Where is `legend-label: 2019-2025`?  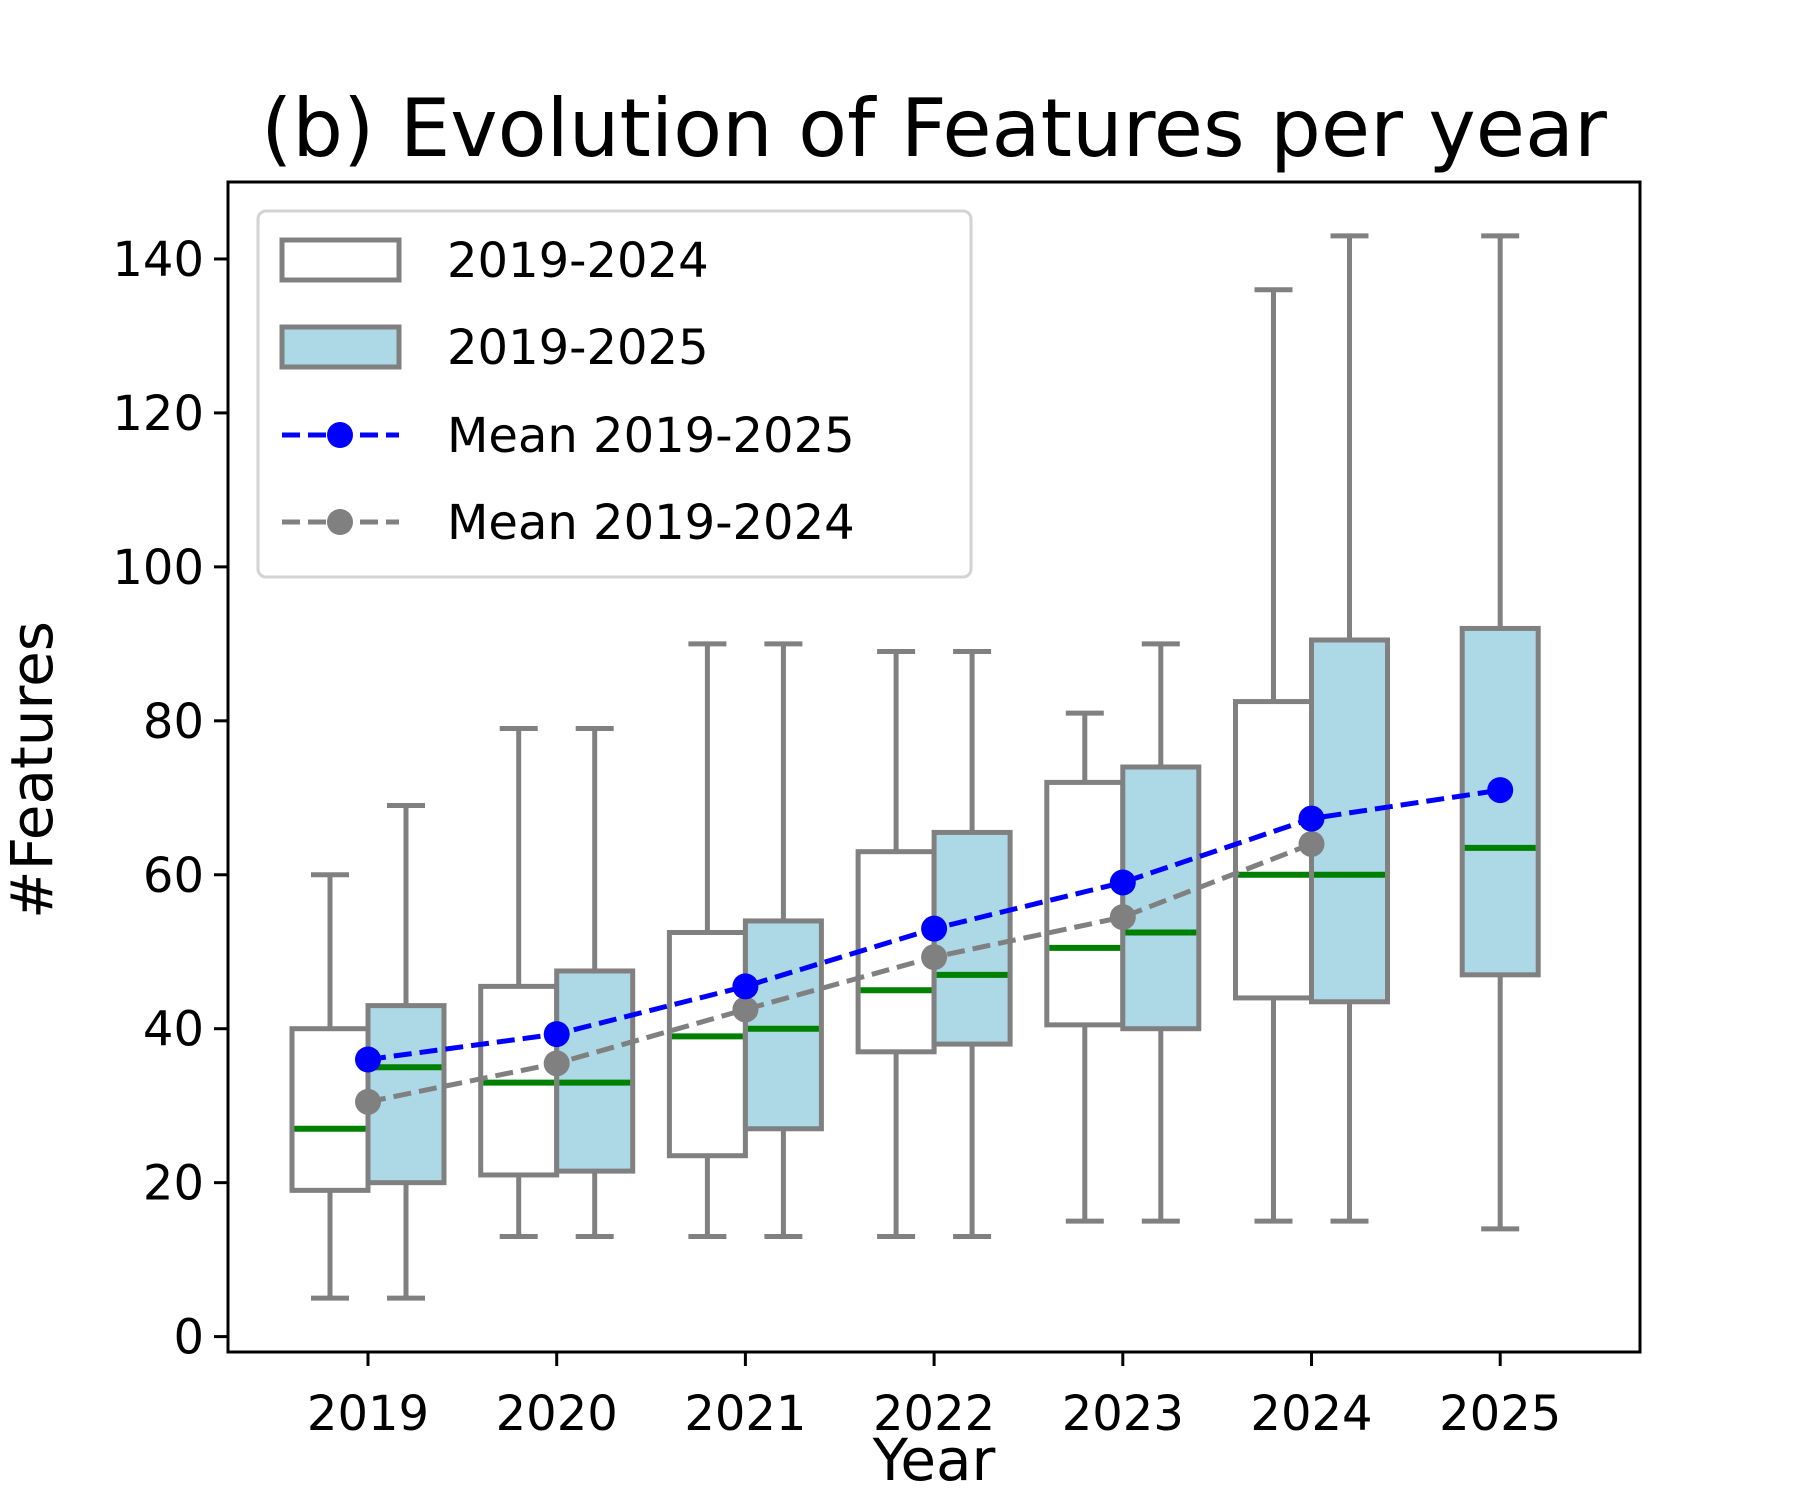
legend-label: 2019-2025 is located at coordinates (578, 348).